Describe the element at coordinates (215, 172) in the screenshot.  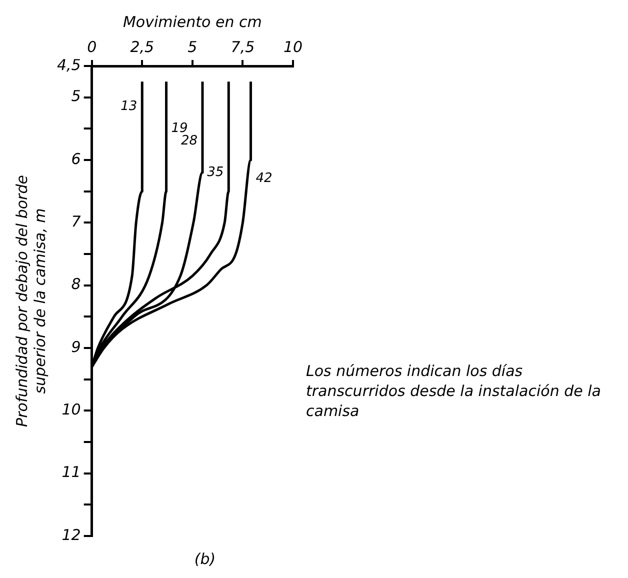
I see `series-label: 35` at that location.